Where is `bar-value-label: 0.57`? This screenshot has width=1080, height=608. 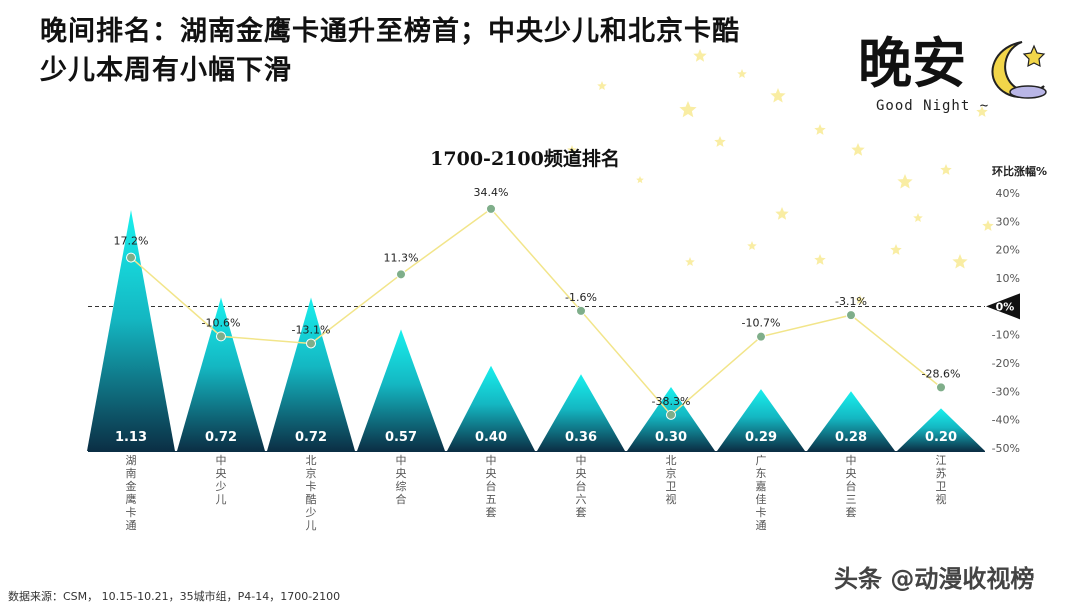 bar-value-label: 0.57 is located at coordinates (401, 437).